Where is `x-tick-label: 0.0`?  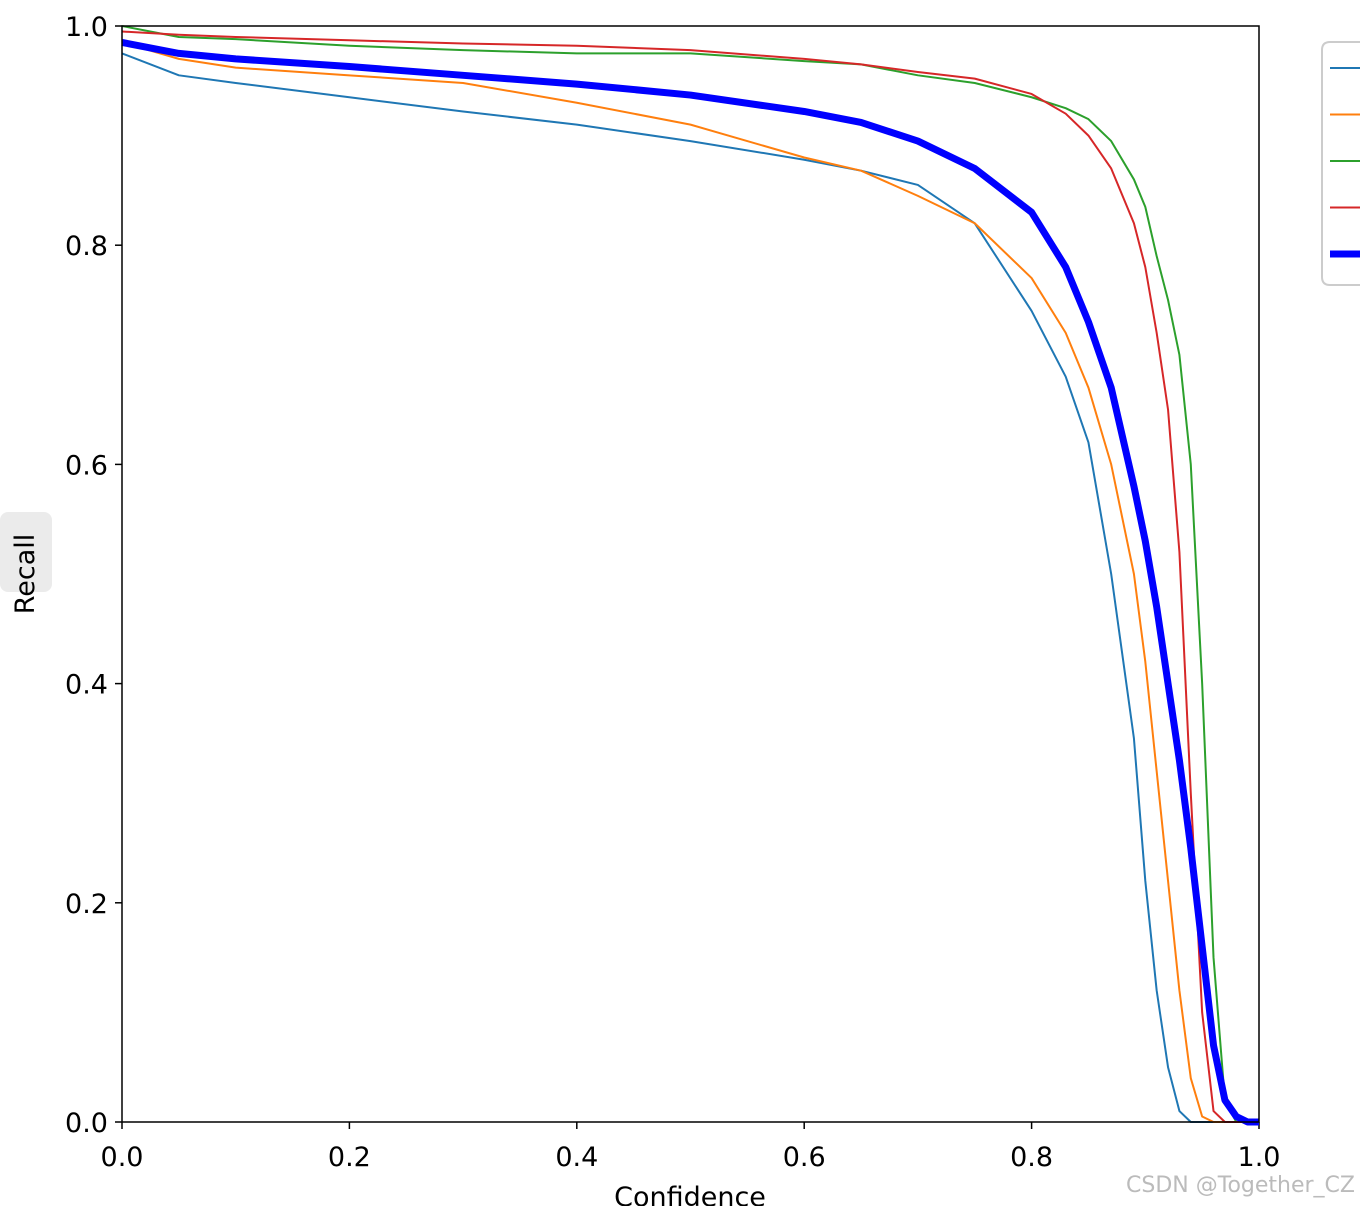
x-tick-label: 0.0 is located at coordinates (122, 1157).